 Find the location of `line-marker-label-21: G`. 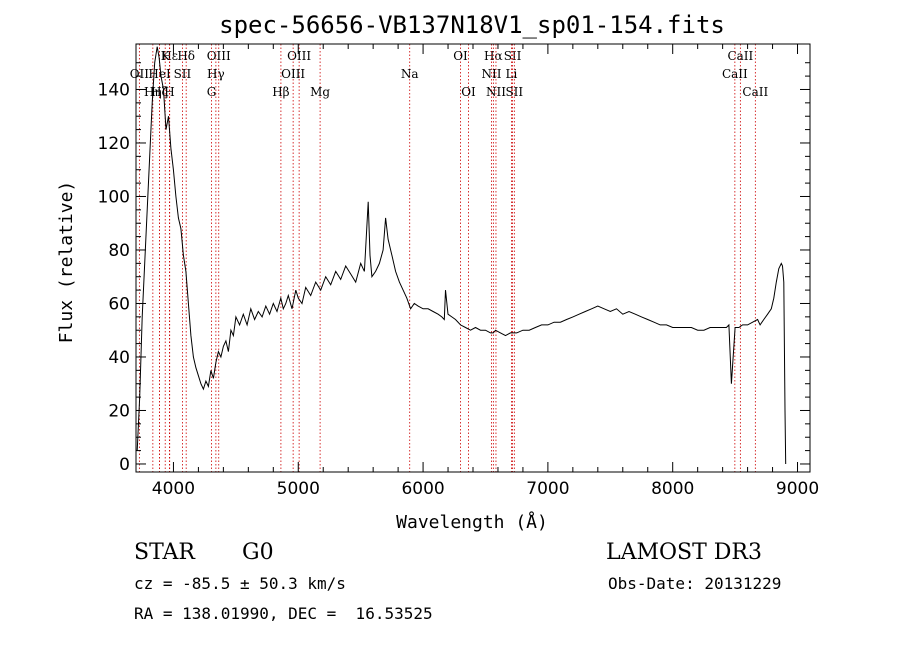

line-marker-label-21: G is located at coordinates (212, 92).